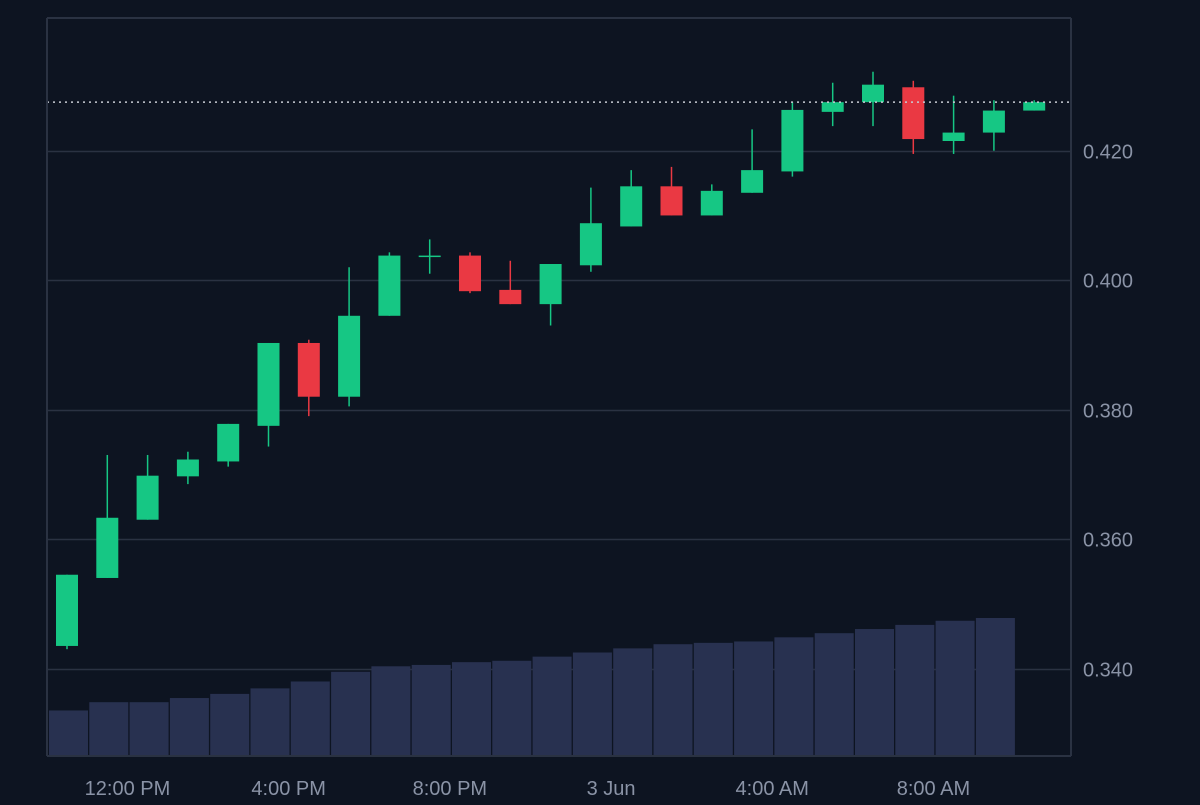 The height and width of the screenshot is (805, 1200). What do you see at coordinates (1108, 412) in the screenshot?
I see `price-tick-label: 0.380` at bounding box center [1108, 412].